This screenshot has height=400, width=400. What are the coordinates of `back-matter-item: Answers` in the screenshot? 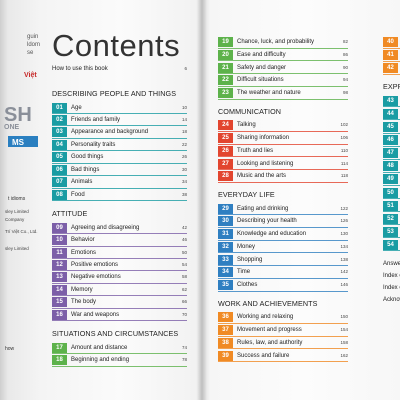 It's located at (391, 264).